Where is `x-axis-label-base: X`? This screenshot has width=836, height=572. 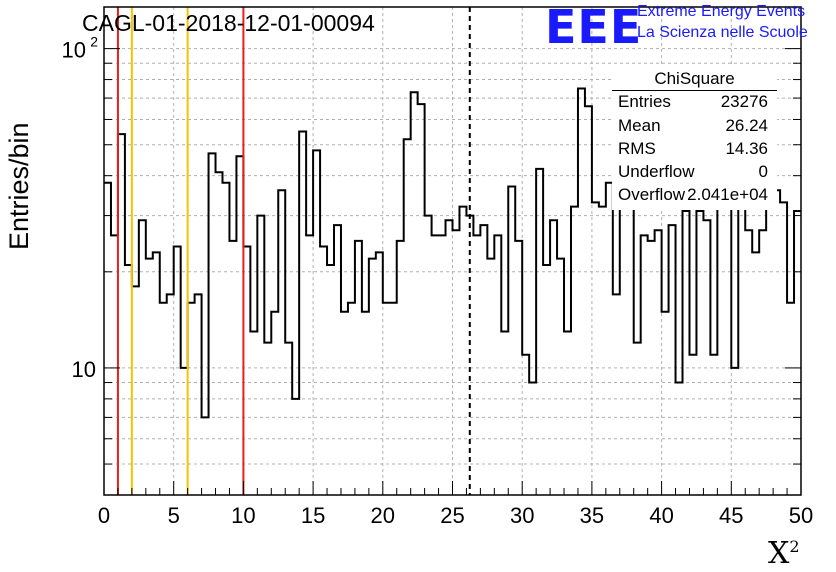 x-axis-label-base: X is located at coordinates (779, 553).